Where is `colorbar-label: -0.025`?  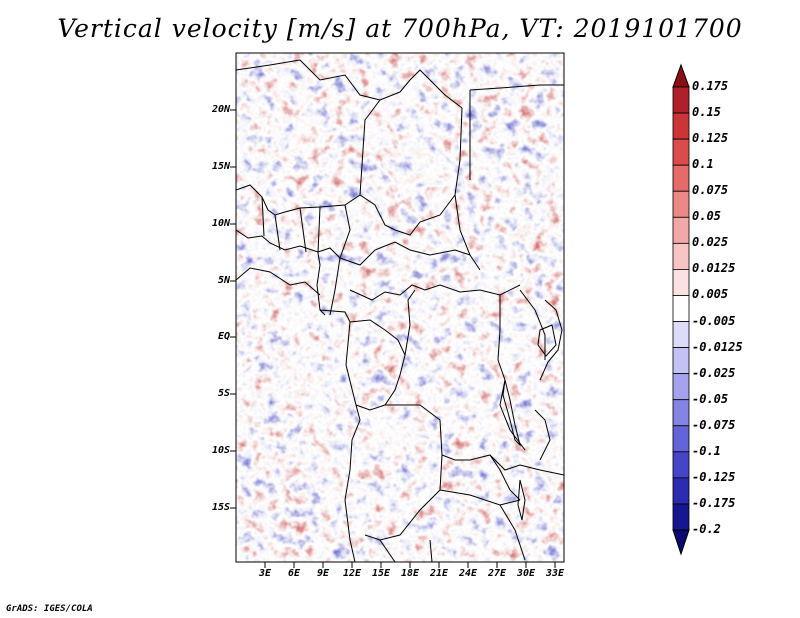 colorbar-label: -0.025 is located at coordinates (714, 372).